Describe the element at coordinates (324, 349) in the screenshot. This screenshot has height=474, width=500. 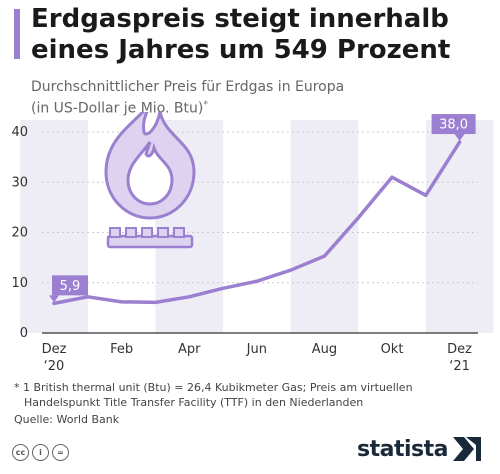
I see `x-tick-label: Aug` at that location.